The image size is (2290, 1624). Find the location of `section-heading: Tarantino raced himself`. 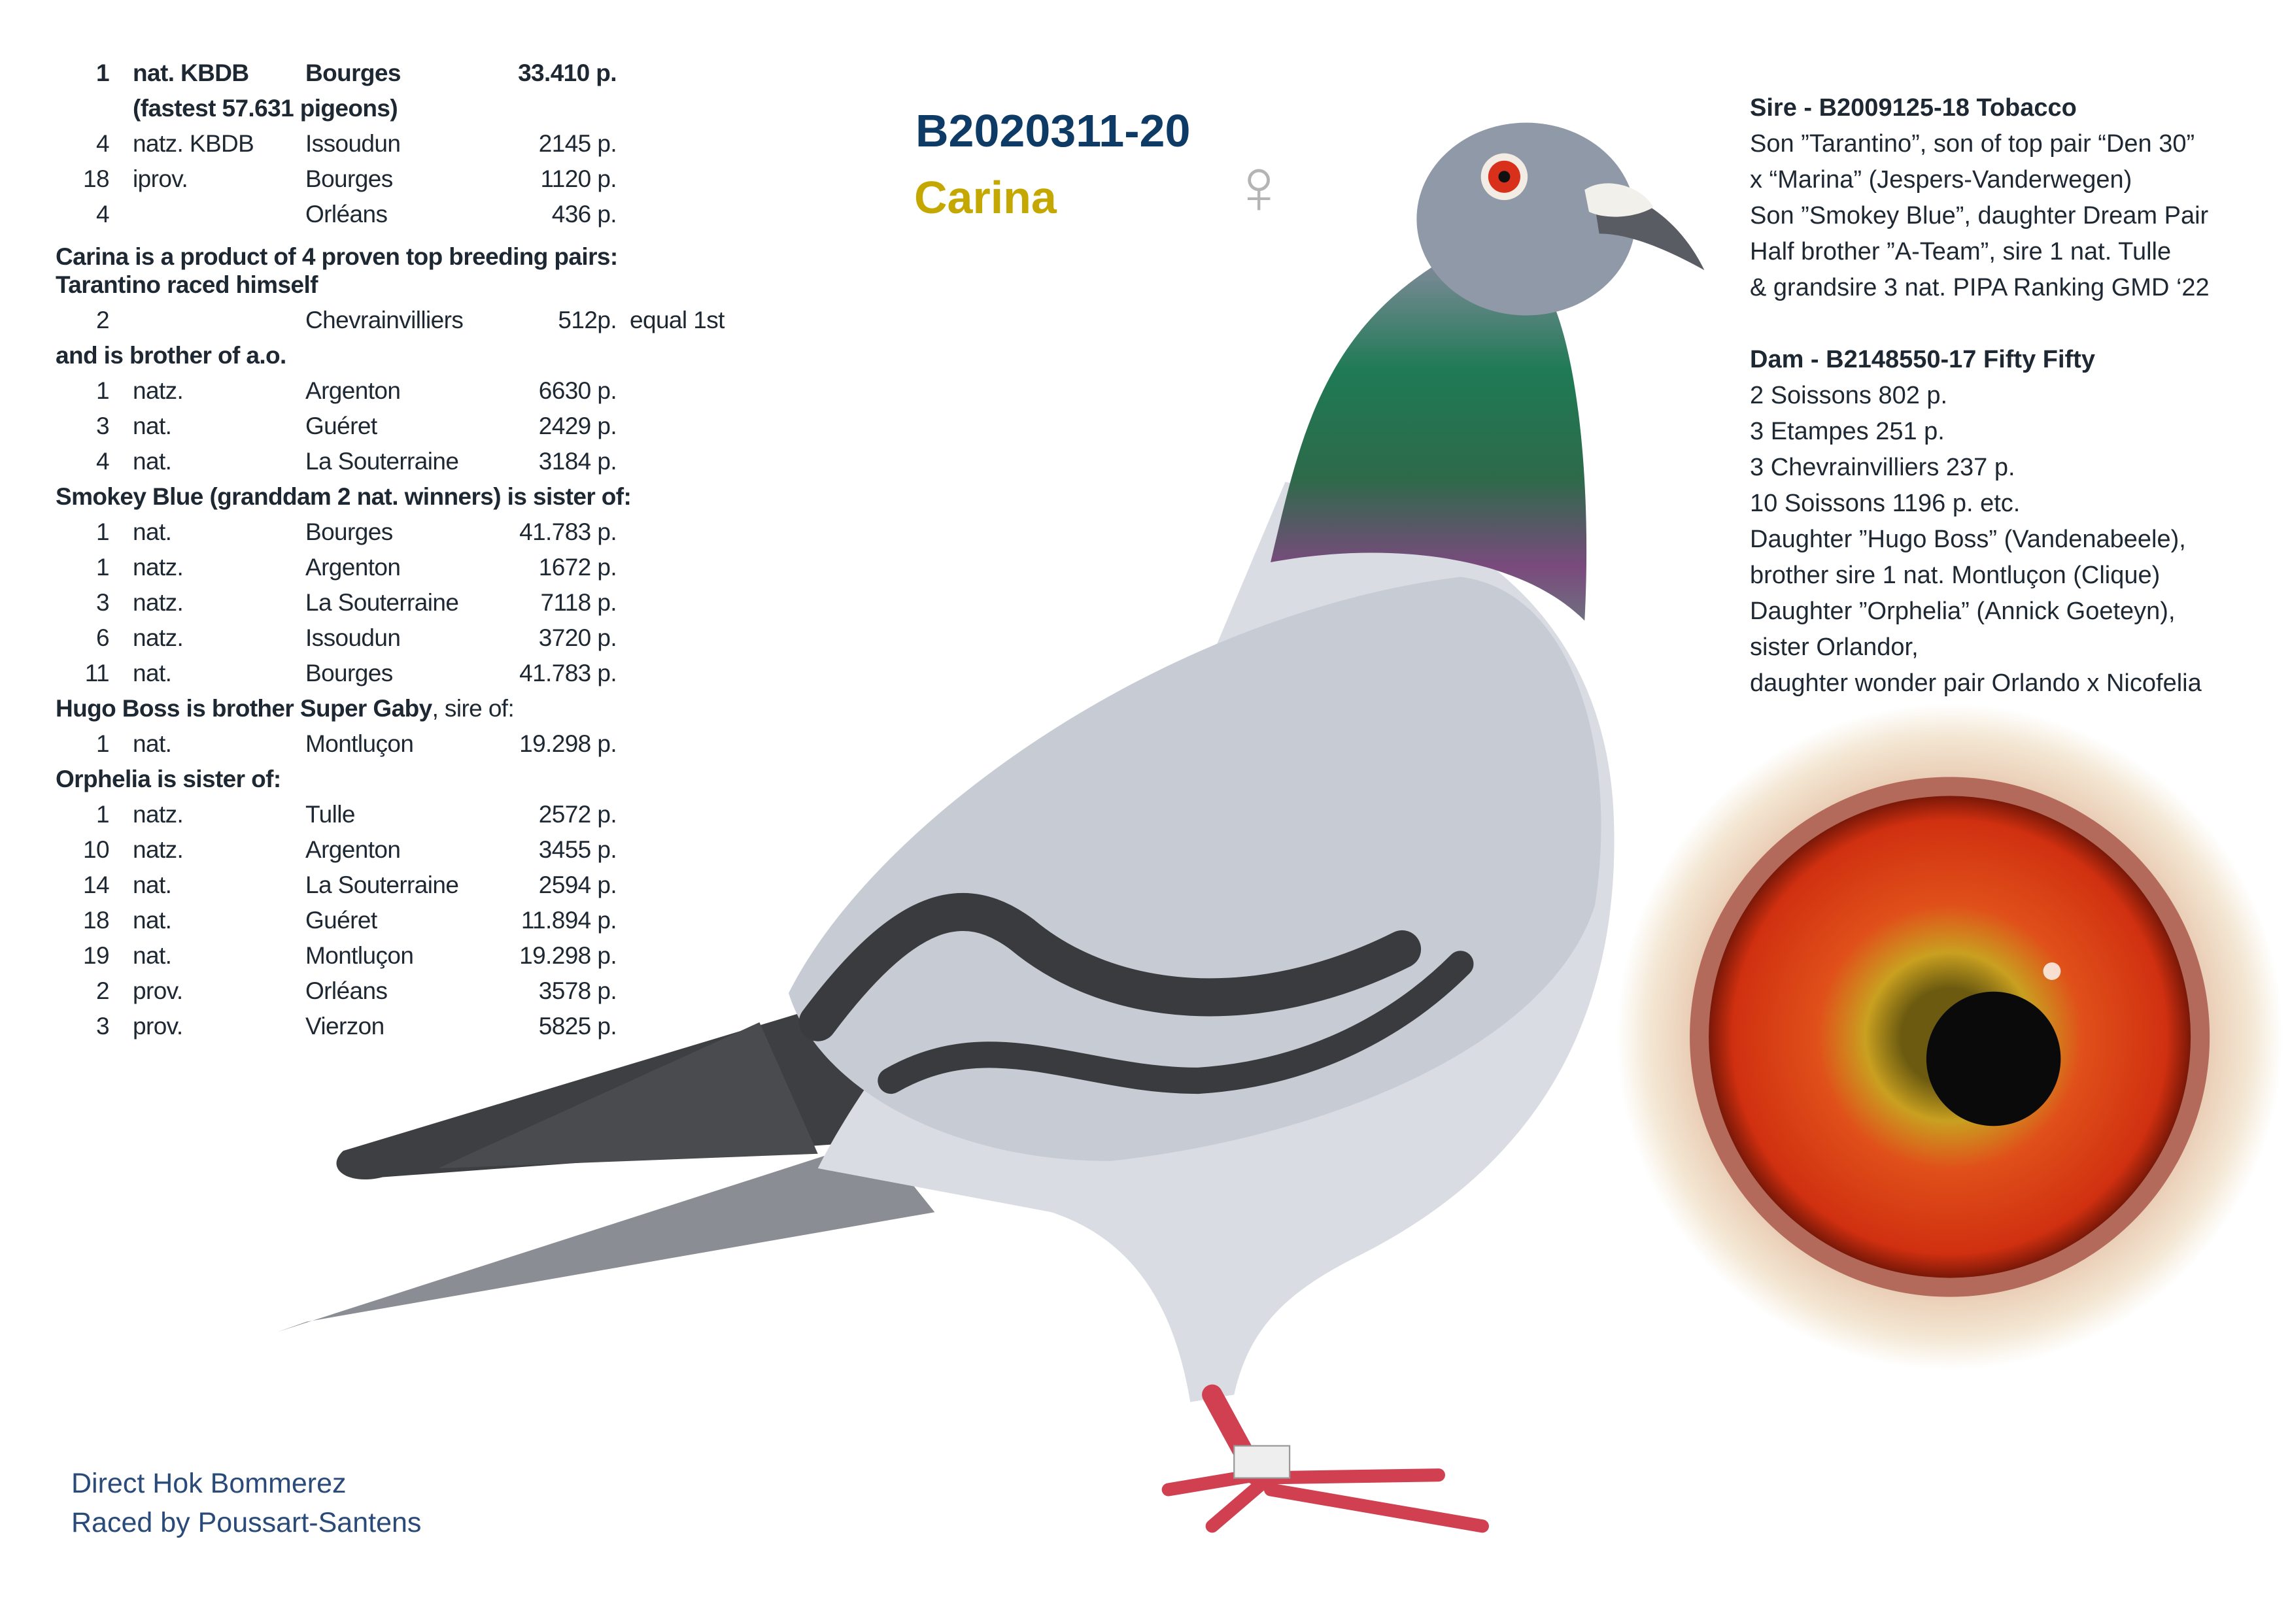

section-heading: Tarantino raced himself is located at coordinates (421, 285).